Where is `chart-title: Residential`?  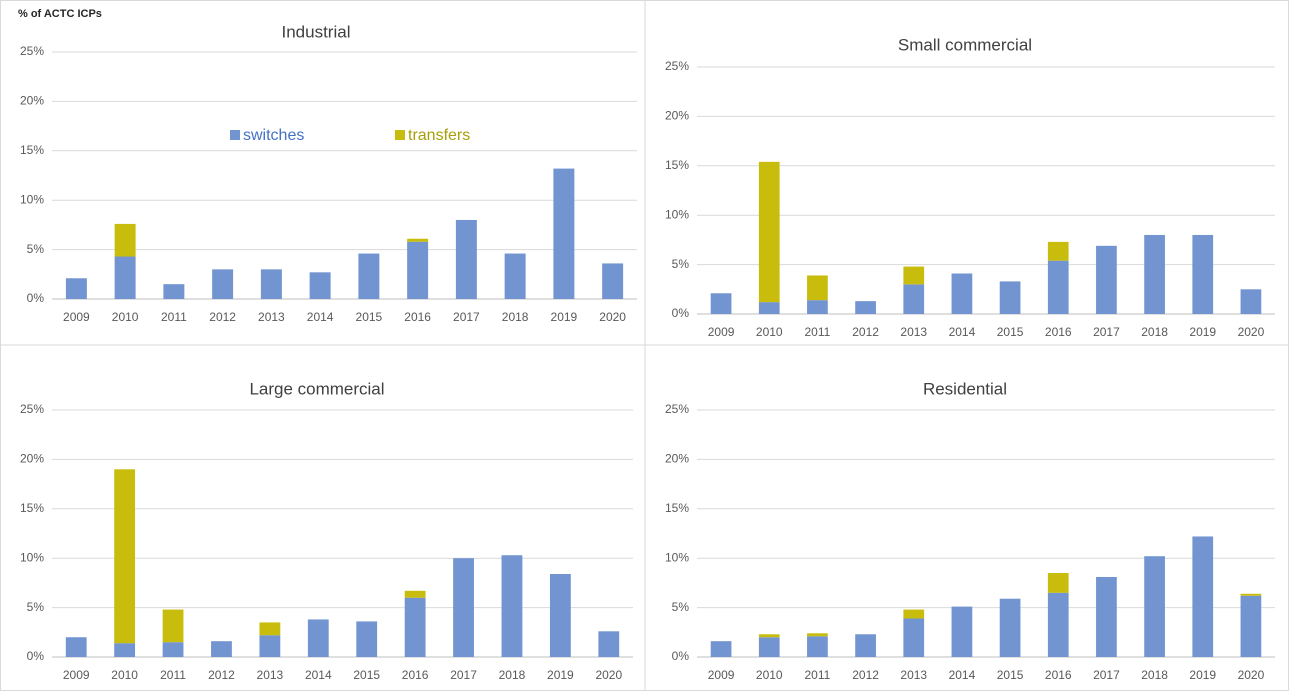
chart-title: Residential is located at coordinates (965, 388).